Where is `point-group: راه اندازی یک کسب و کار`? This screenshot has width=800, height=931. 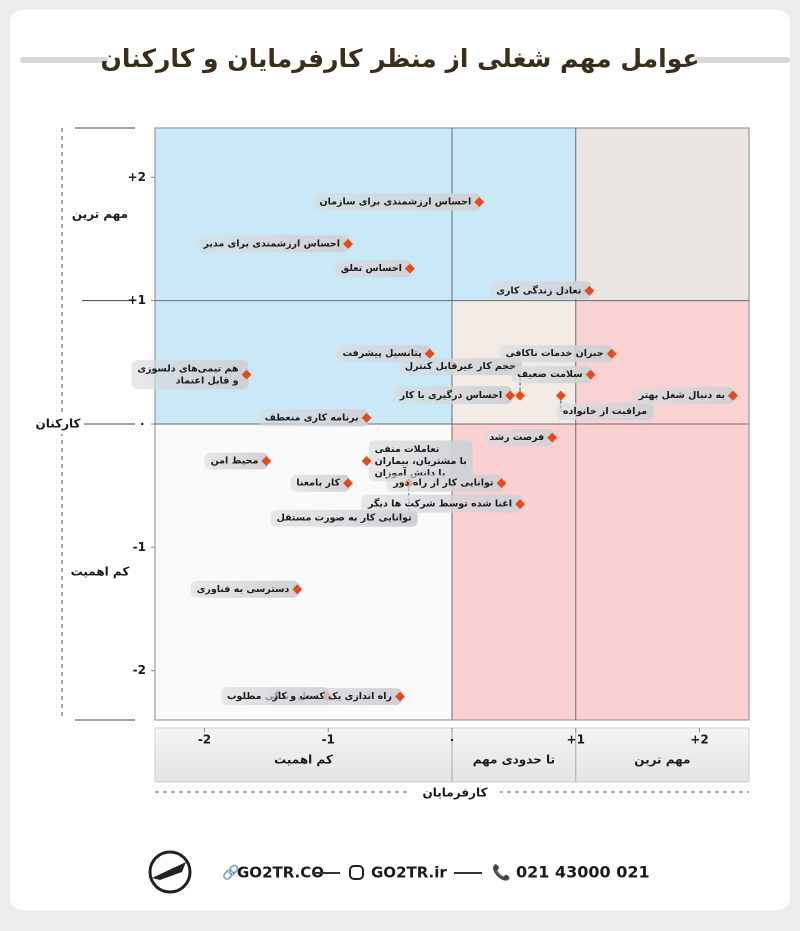 point-group: راه اندازی یک کسب و کار is located at coordinates (335, 697).